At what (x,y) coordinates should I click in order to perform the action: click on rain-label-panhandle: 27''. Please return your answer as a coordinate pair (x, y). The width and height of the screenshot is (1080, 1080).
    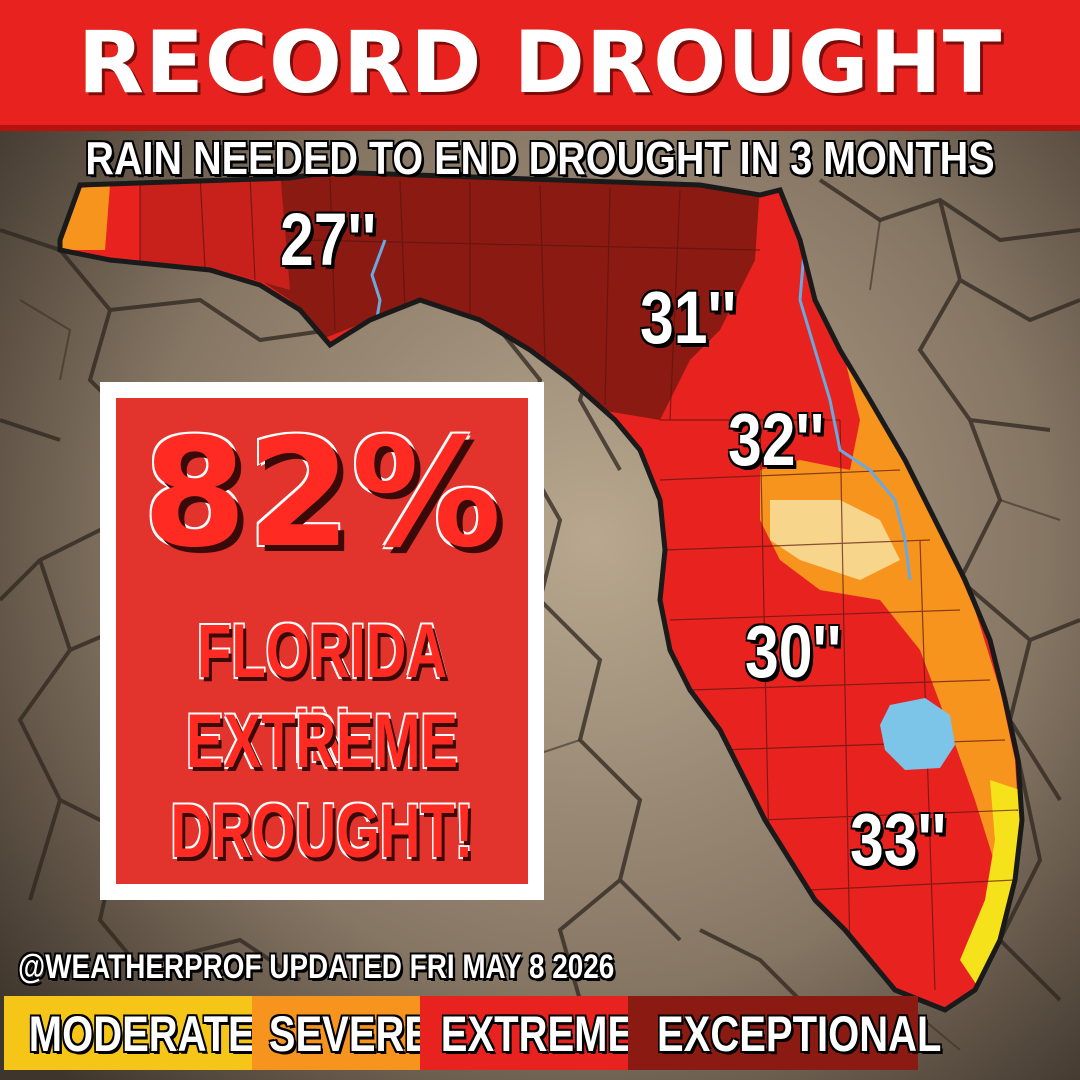
    Looking at the image, I should click on (328, 239).